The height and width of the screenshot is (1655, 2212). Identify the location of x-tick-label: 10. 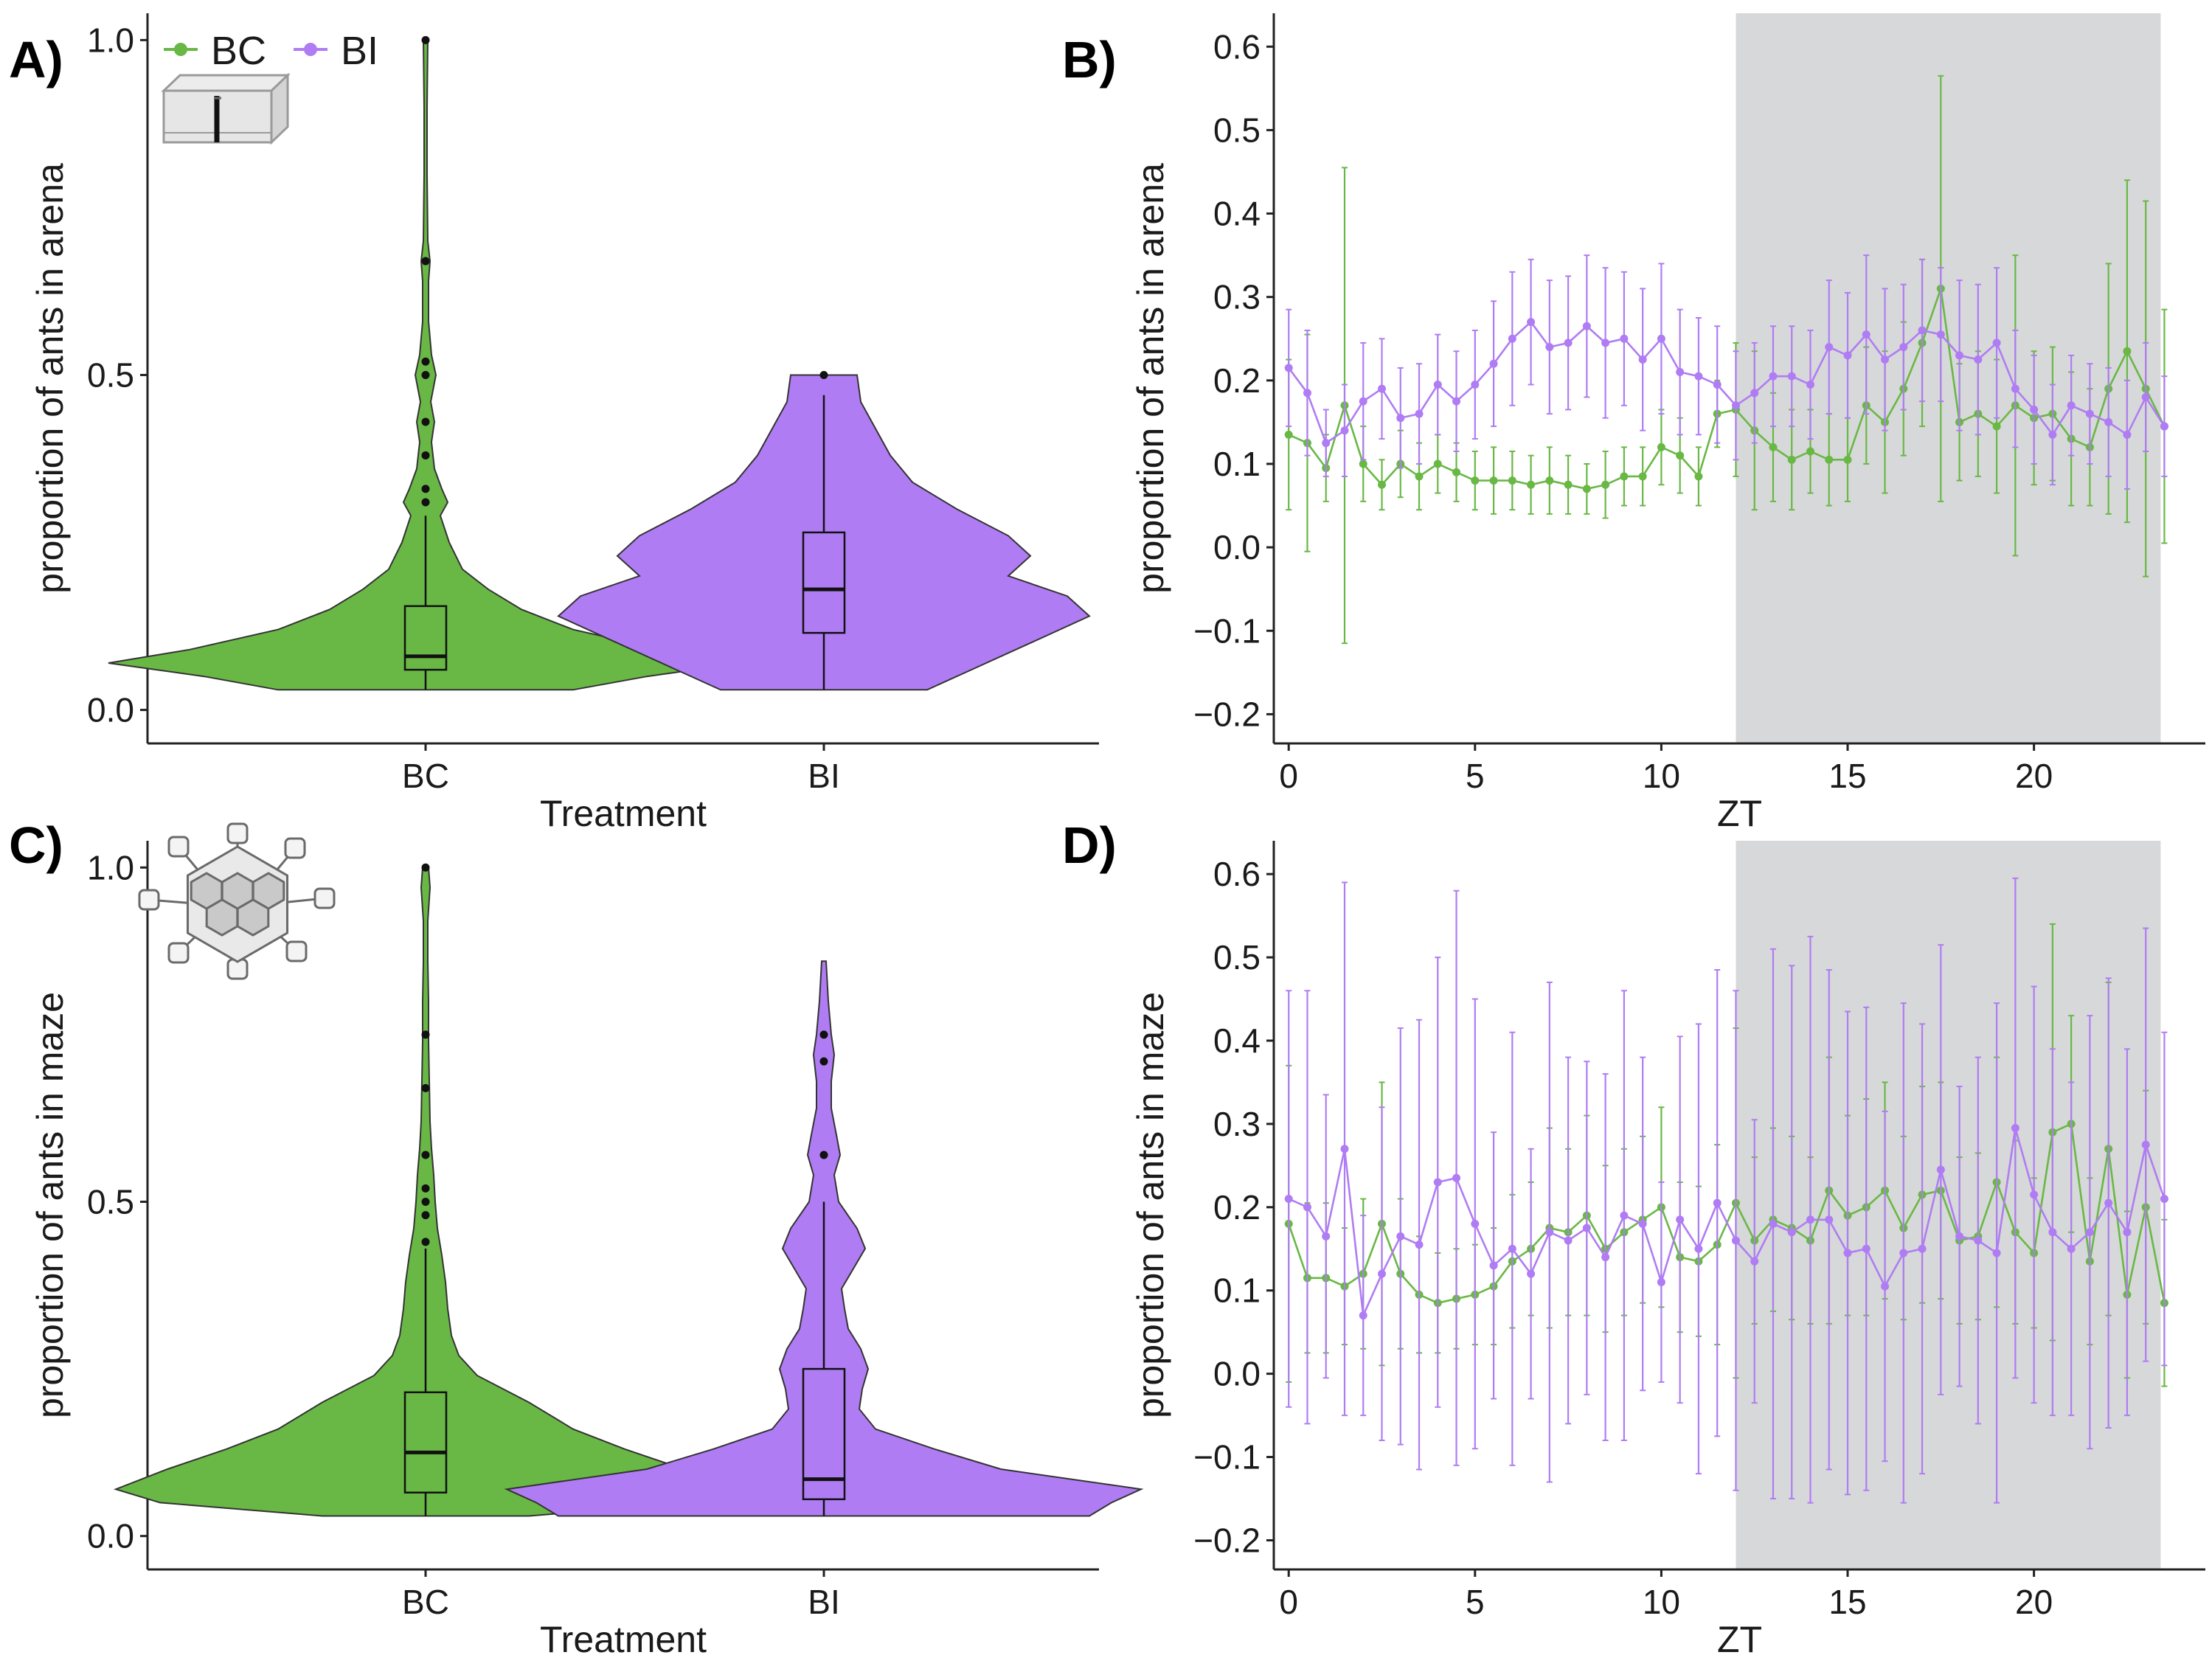
(1661, 776).